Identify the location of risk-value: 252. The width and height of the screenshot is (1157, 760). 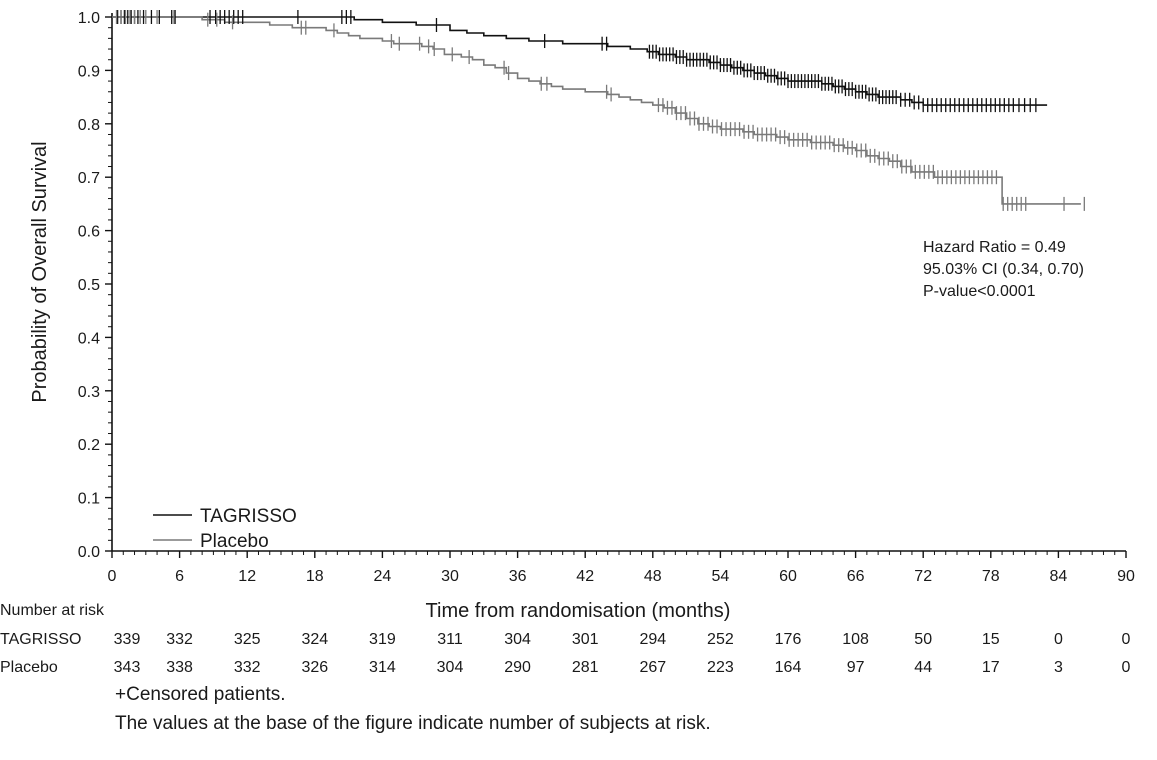
(720, 639).